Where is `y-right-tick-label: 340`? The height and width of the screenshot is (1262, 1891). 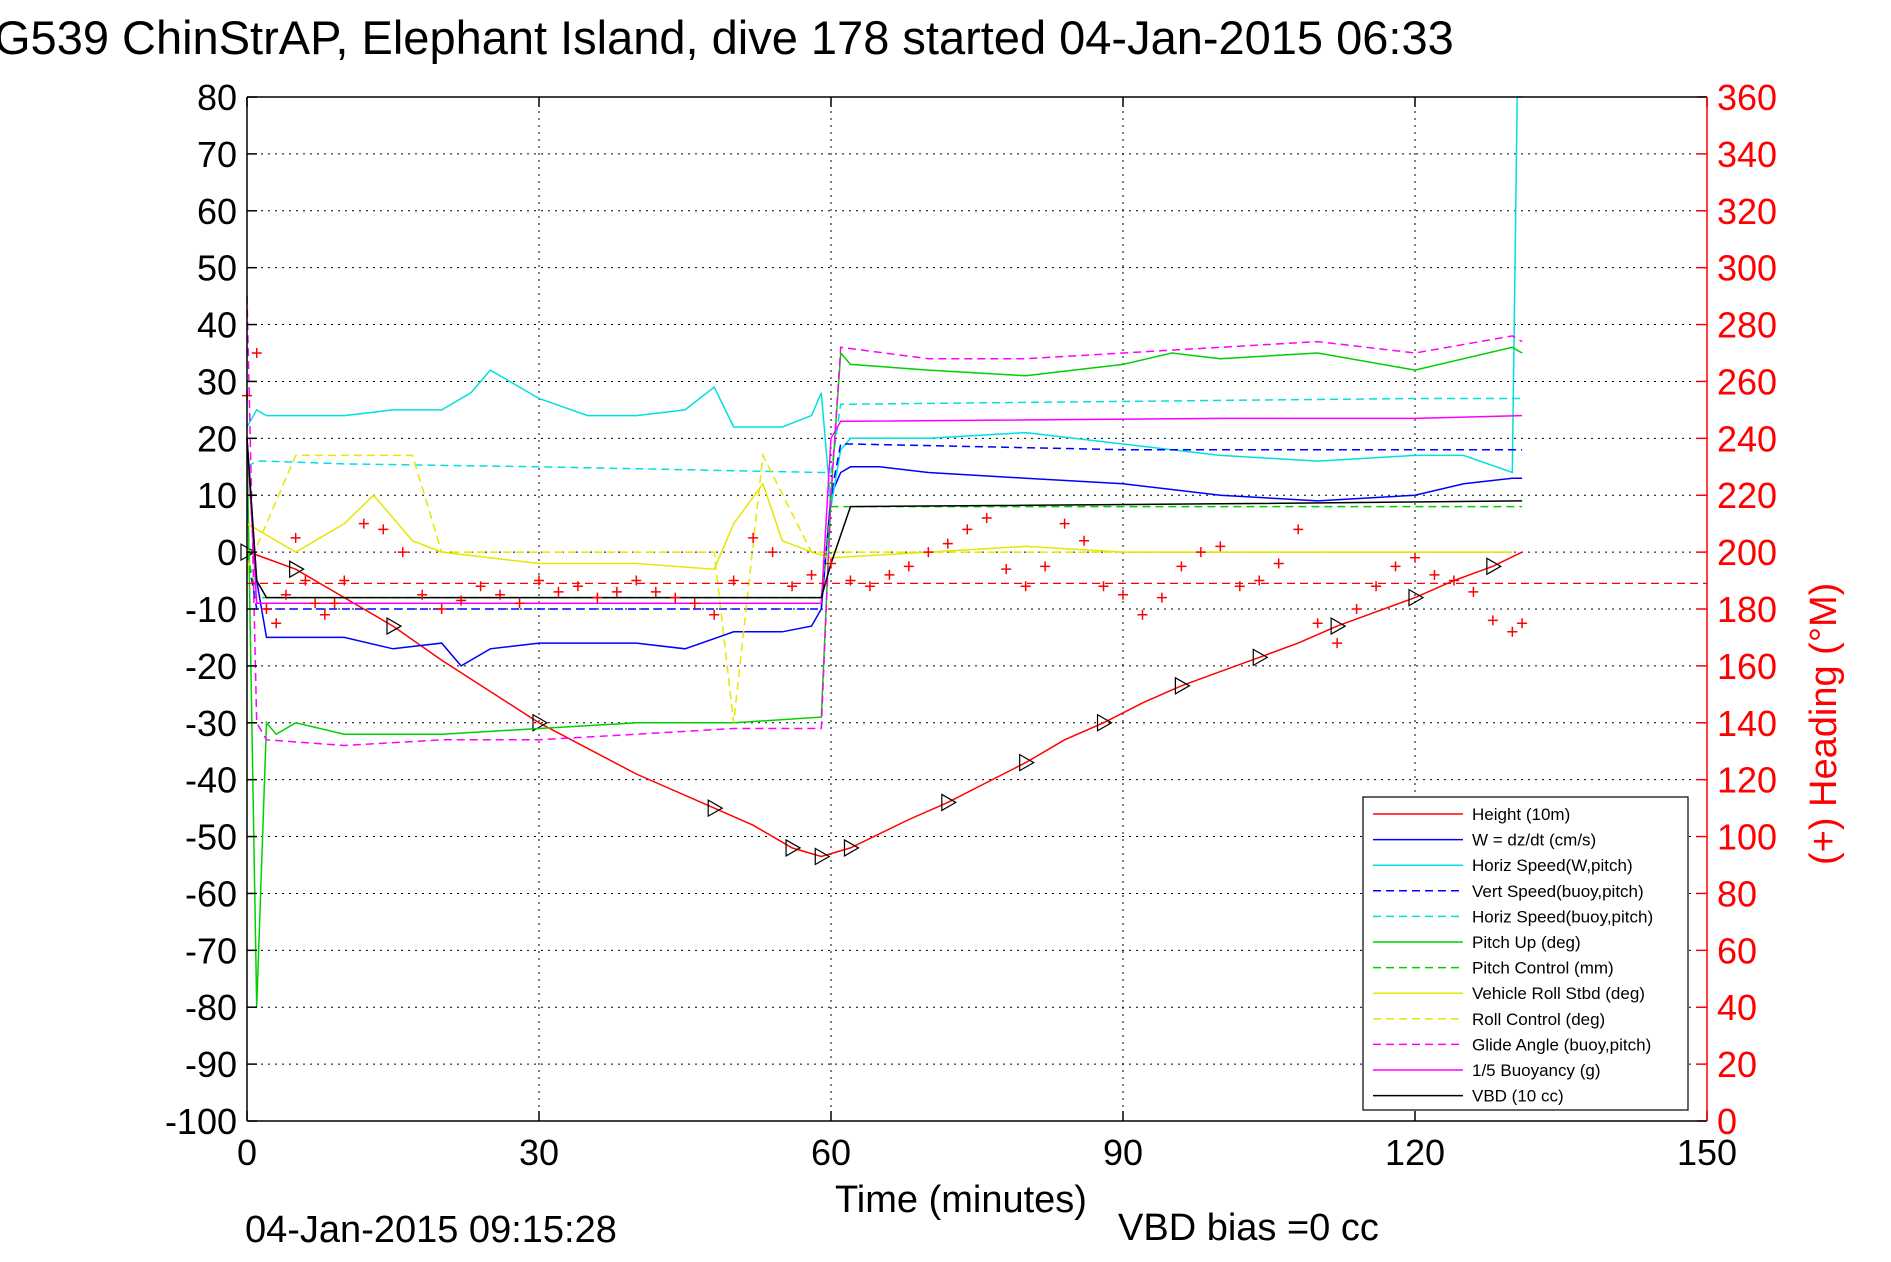
y-right-tick-label: 340 is located at coordinates (1747, 154).